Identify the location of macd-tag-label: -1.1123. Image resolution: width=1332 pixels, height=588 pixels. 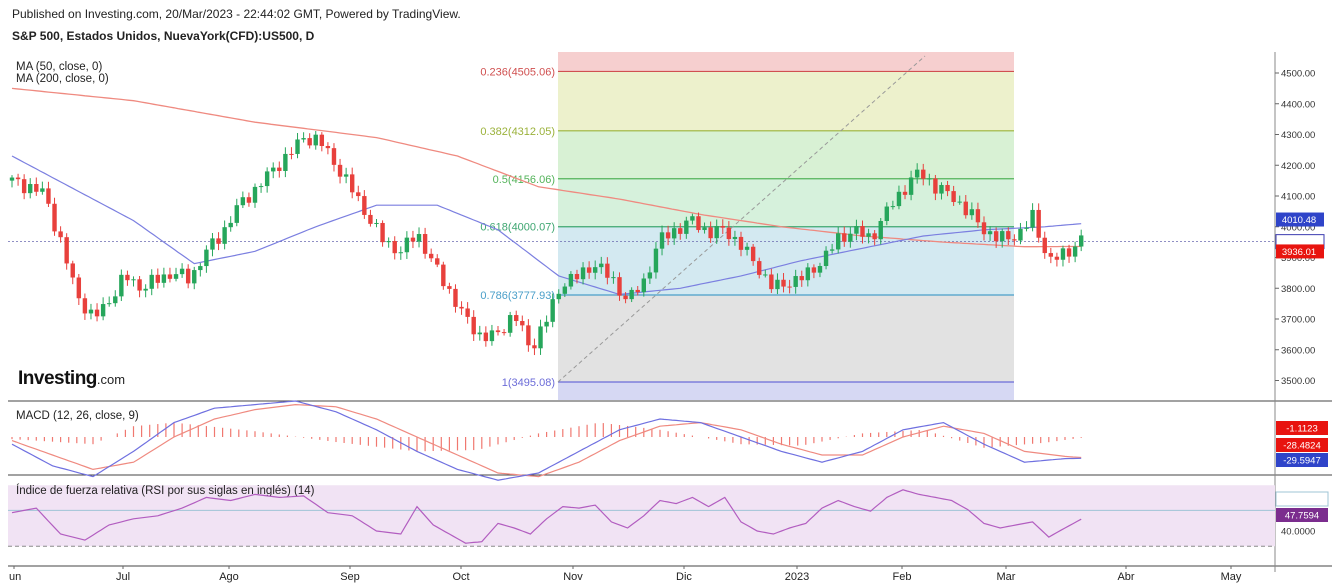
(1302, 429).